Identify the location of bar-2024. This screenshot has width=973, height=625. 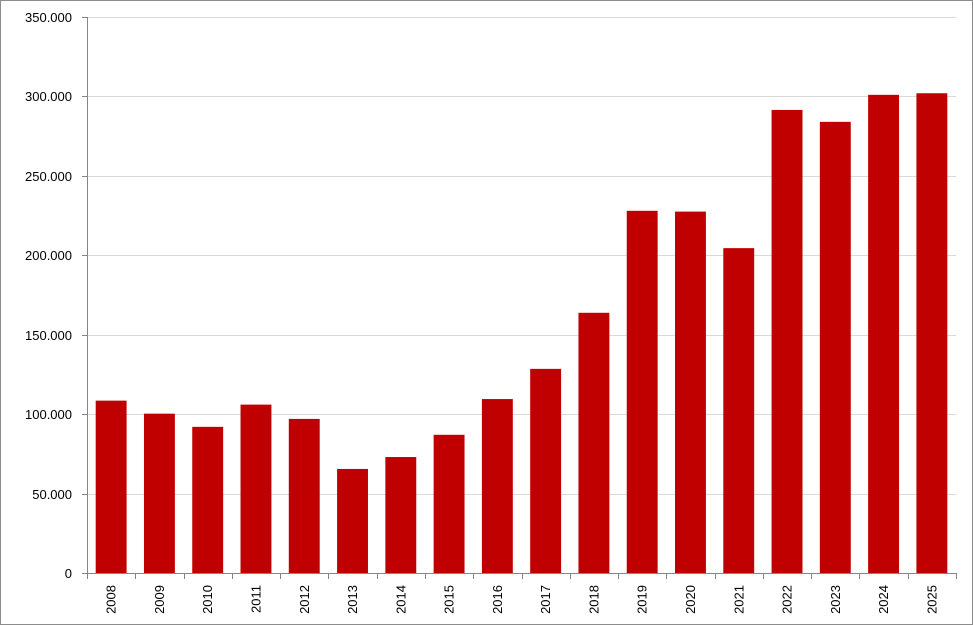
(884, 333).